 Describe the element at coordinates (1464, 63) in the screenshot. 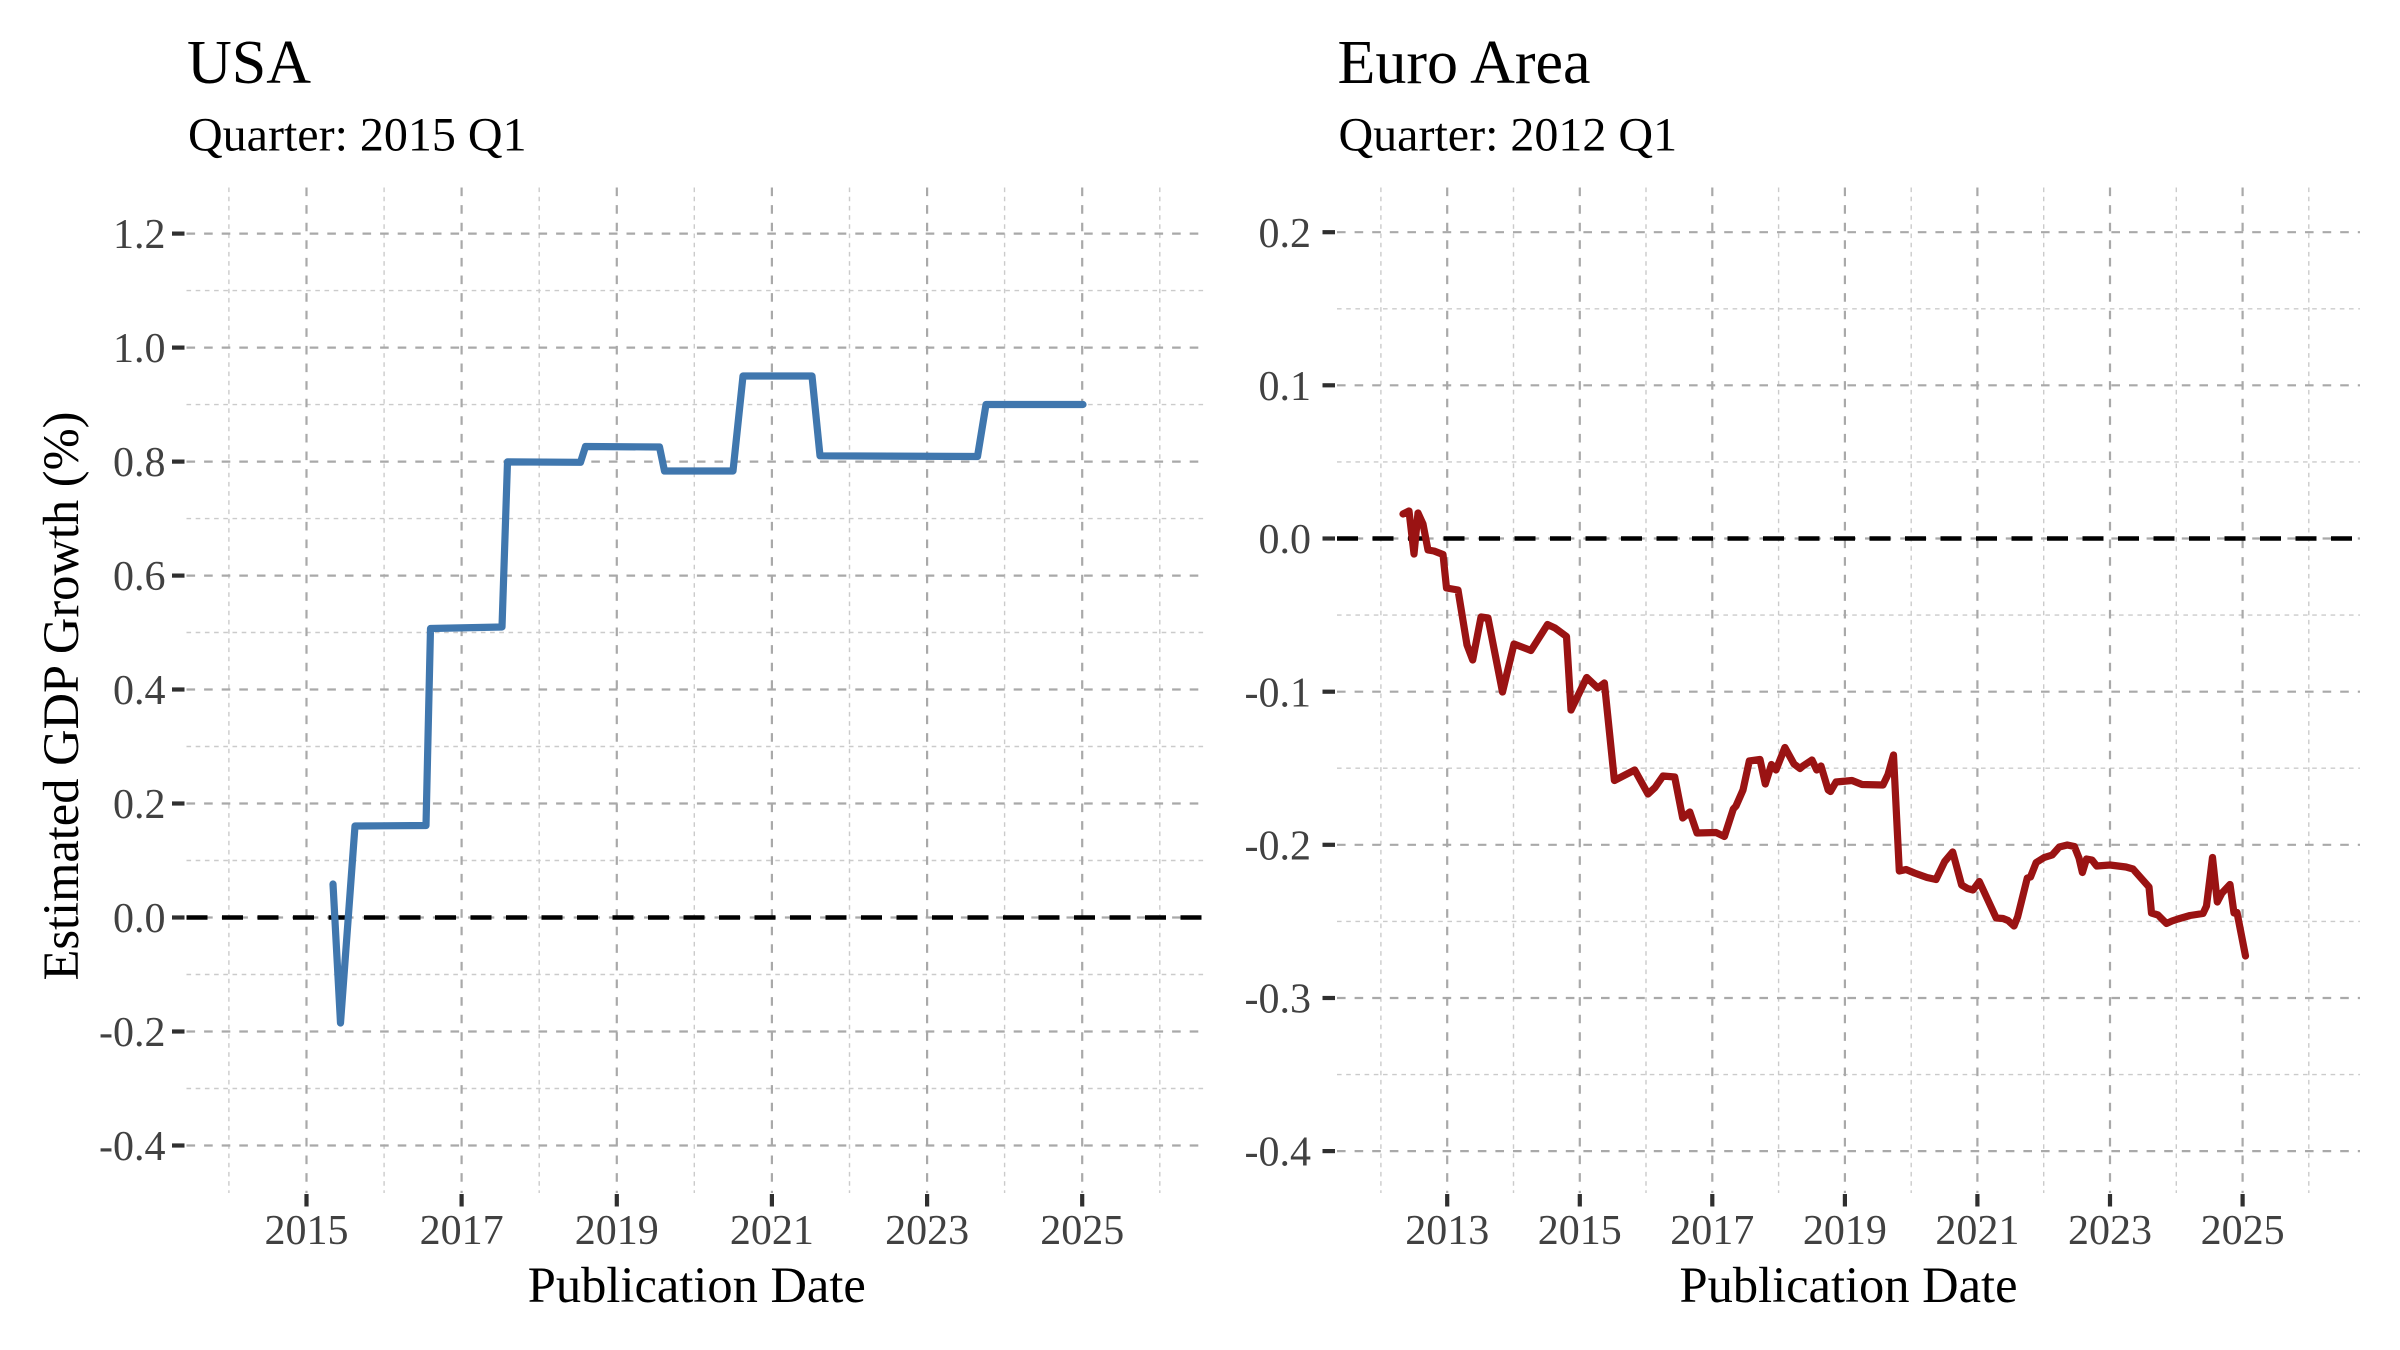

I see `svg-text: Euro Area` at that location.